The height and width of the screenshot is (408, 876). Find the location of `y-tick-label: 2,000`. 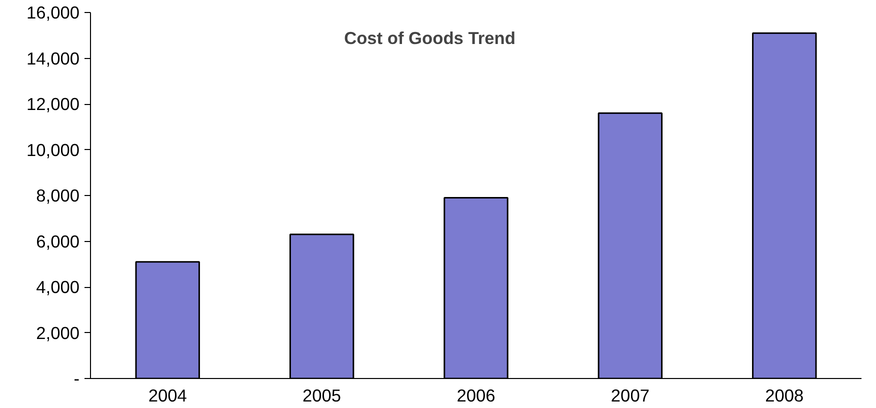

y-tick-label: 2,000 is located at coordinates (58, 332).